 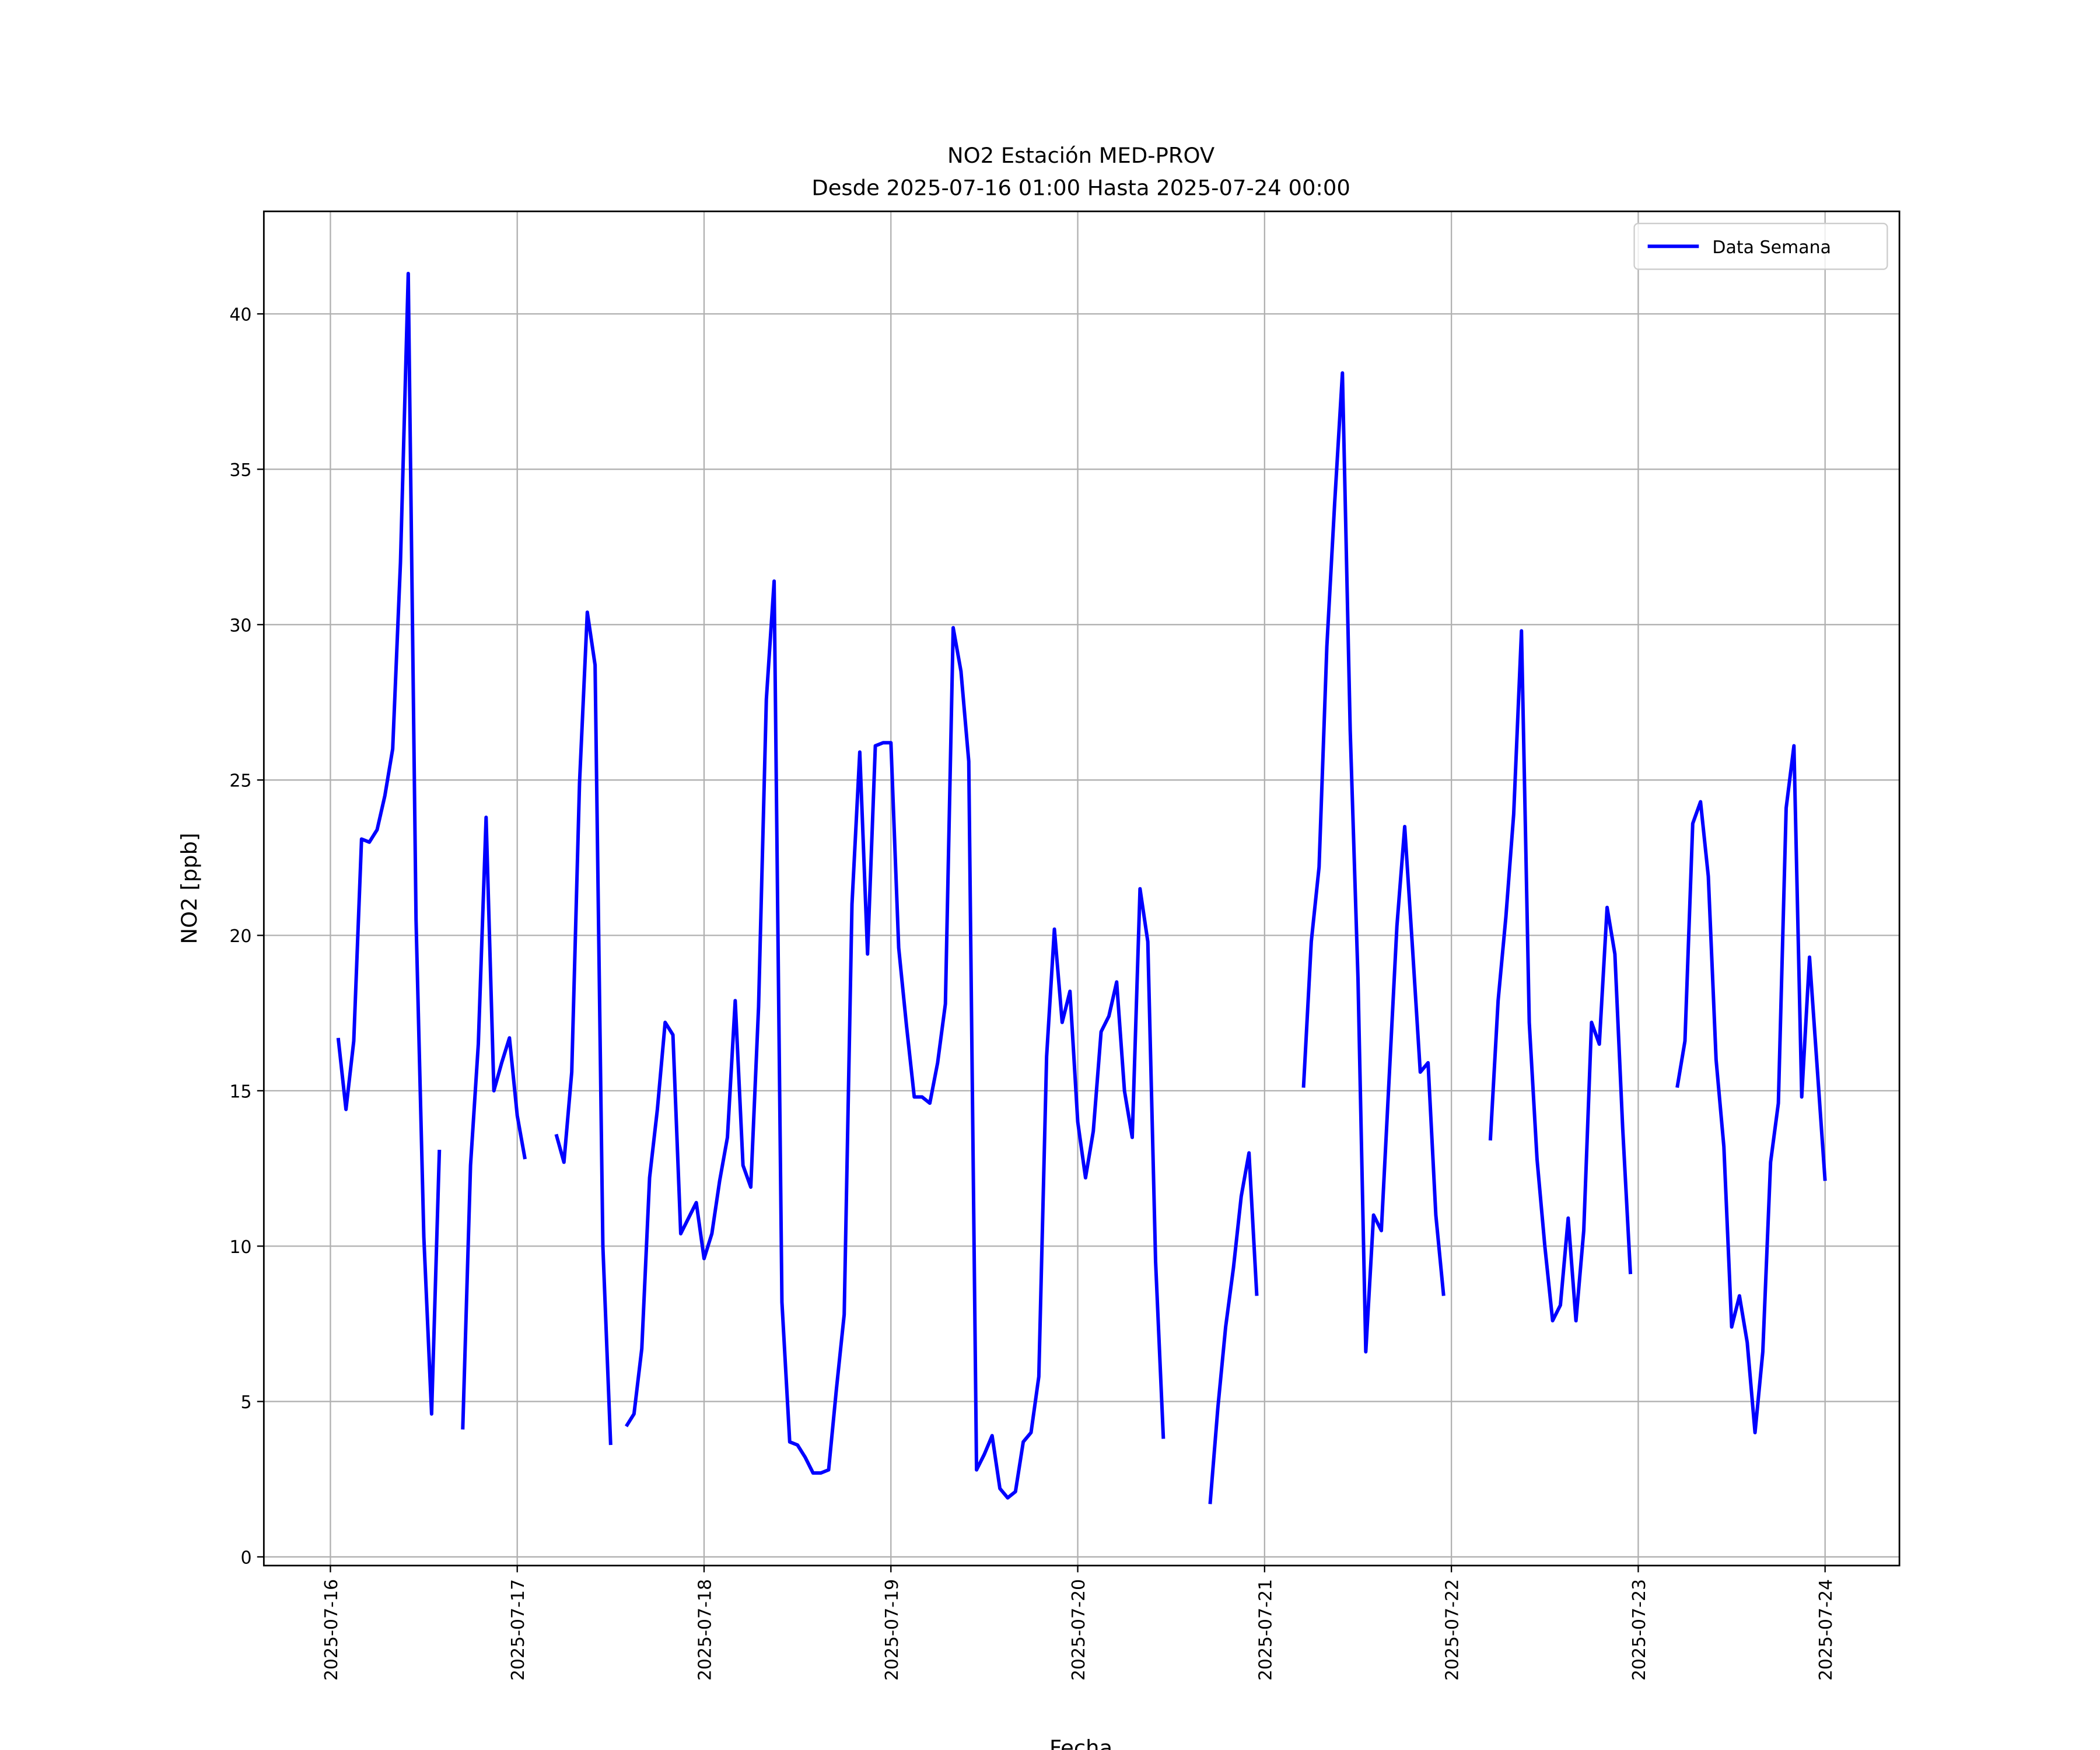 I want to click on y-tick-label: 15, so click(x=240, y=1092).